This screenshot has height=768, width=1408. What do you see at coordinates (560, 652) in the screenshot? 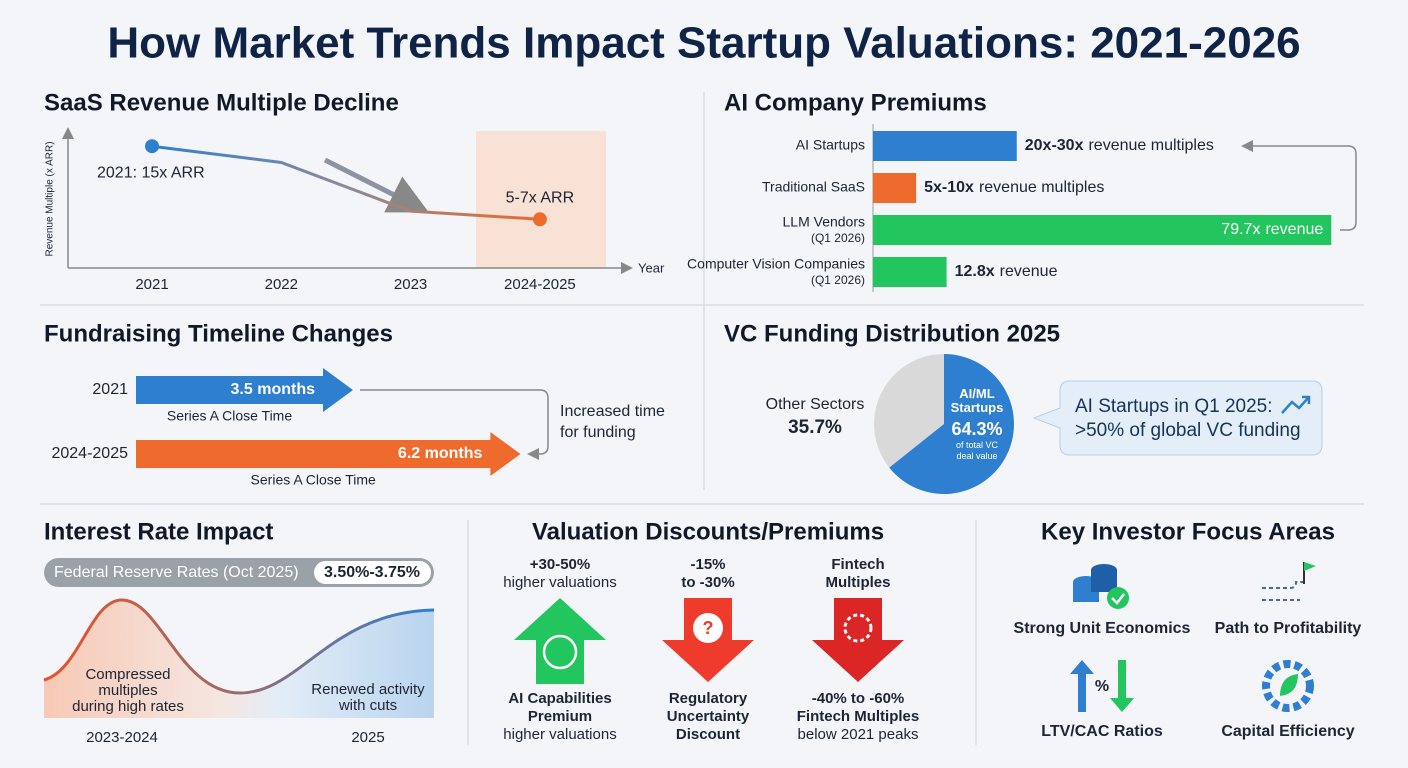
I see `brain-icon` at bounding box center [560, 652].